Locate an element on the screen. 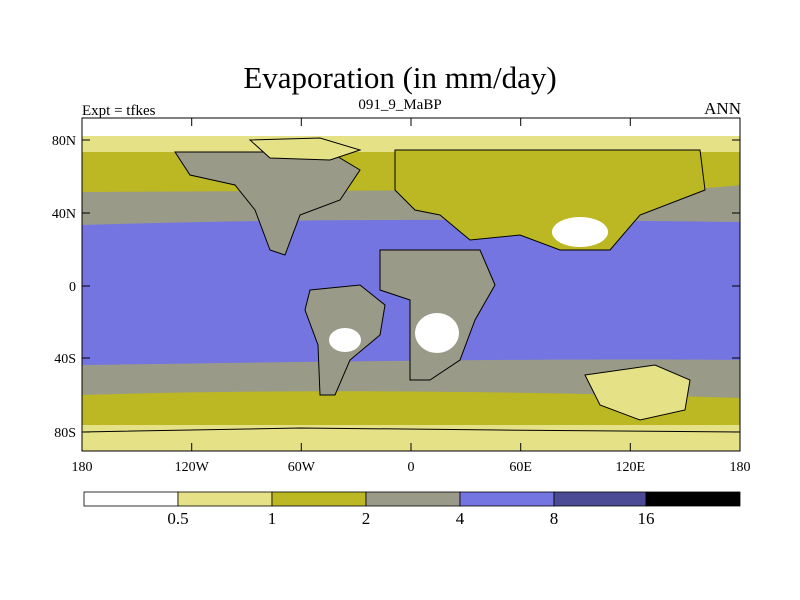 This screenshot has width=800, height=600. colorbar-label: 16 is located at coordinates (646, 518).